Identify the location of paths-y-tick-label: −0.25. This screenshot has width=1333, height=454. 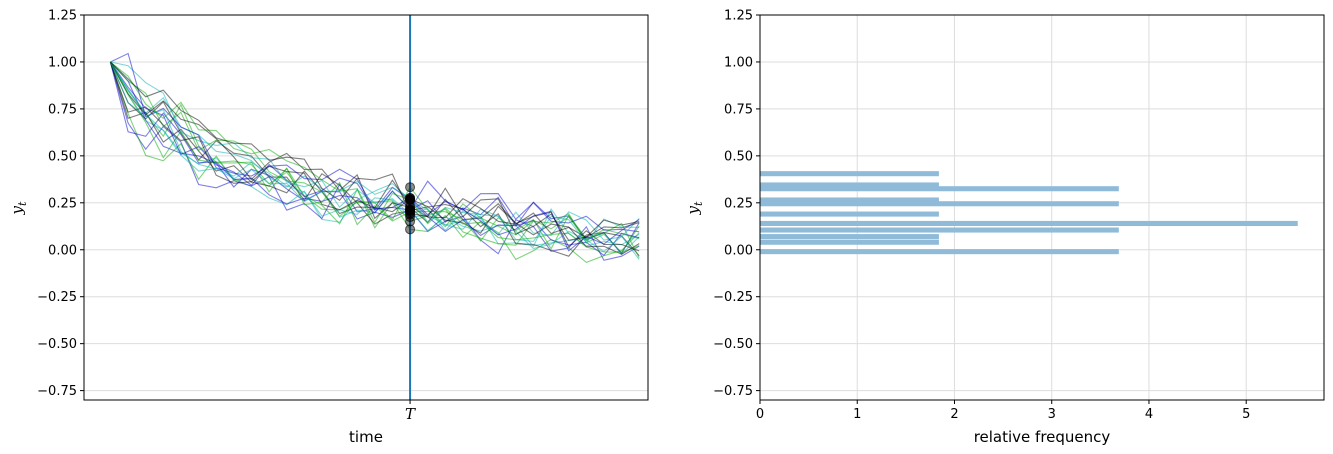
(57, 297).